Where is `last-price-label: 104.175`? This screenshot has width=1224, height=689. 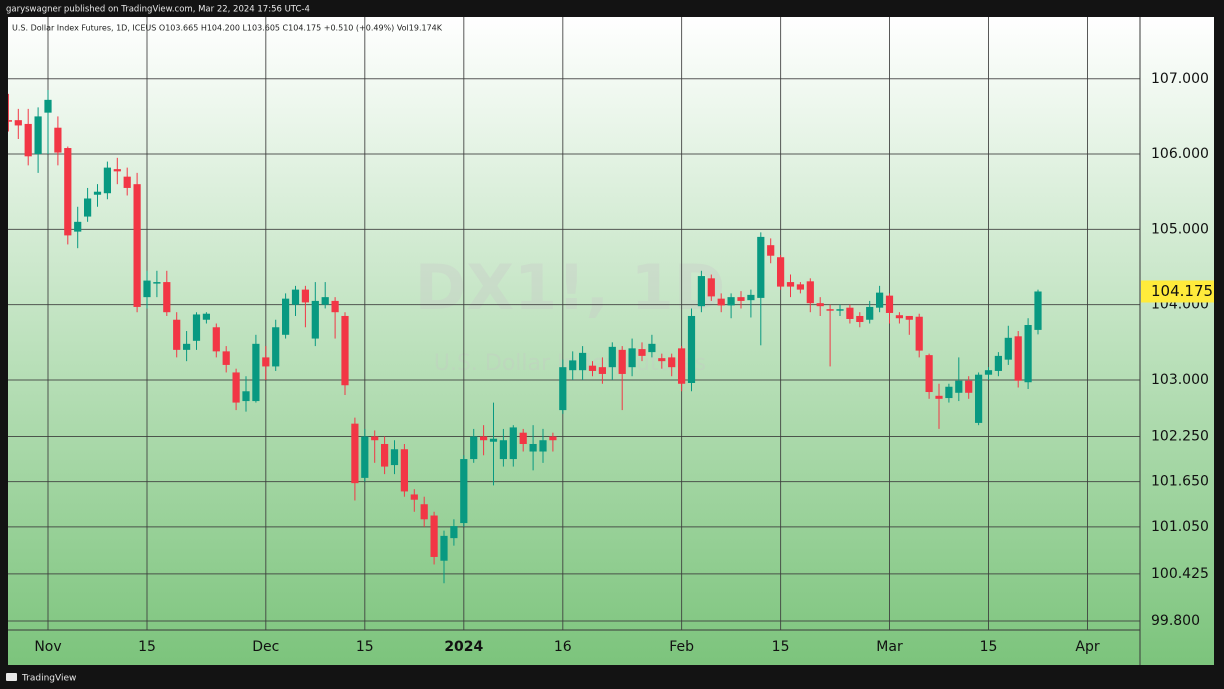
last-price-label: 104.175 is located at coordinates (1182, 291).